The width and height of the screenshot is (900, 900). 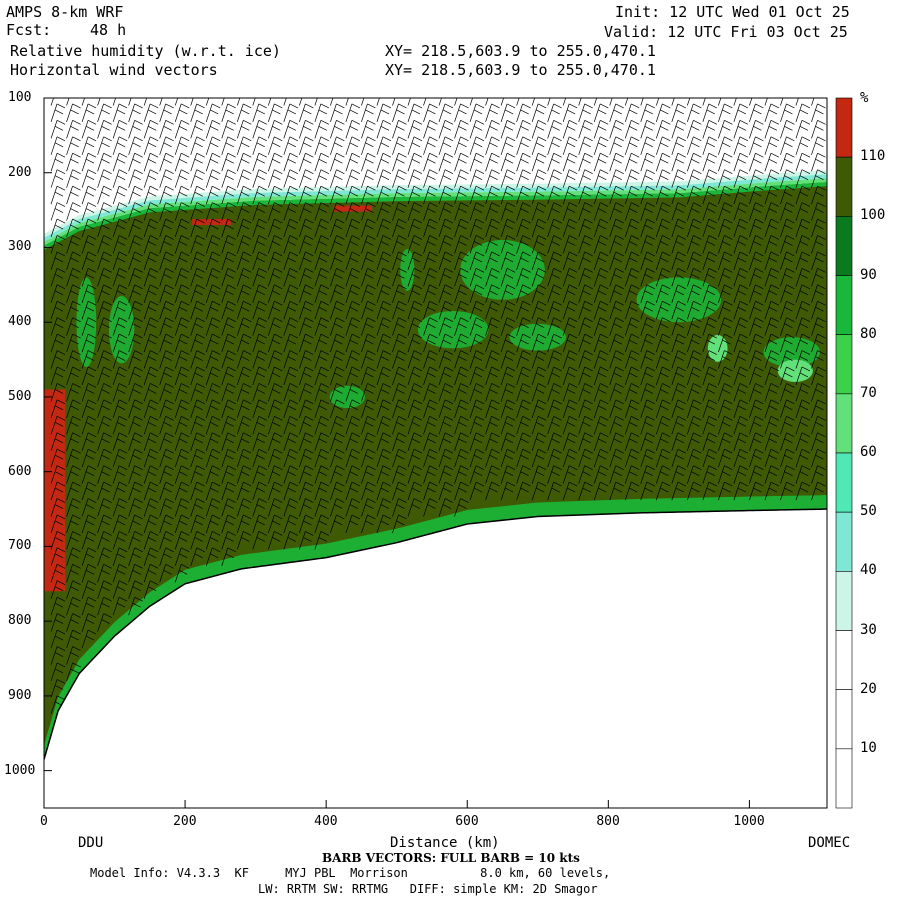 What do you see at coordinates (453, 330) in the screenshot?
I see `rh-green-patch` at bounding box center [453, 330].